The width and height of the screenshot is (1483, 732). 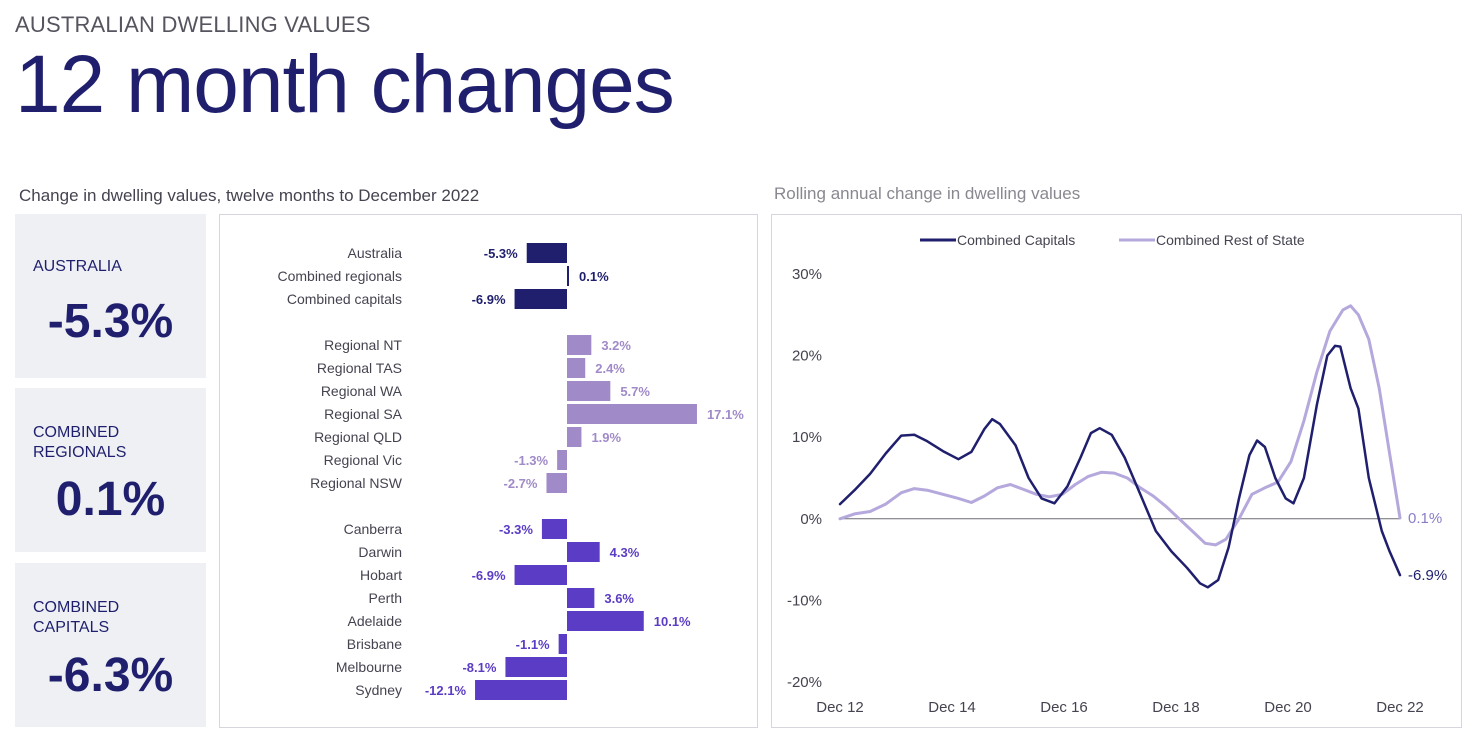 I want to click on x-tick-label: Dec 22, so click(x=1400, y=707).